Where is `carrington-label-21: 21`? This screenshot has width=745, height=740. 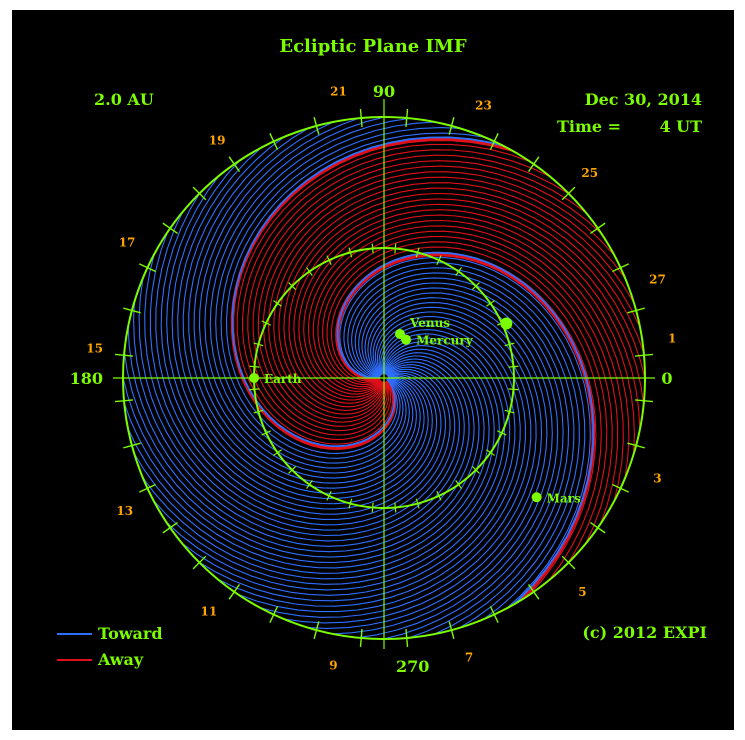
carrington-label-21: 21 is located at coordinates (338, 92).